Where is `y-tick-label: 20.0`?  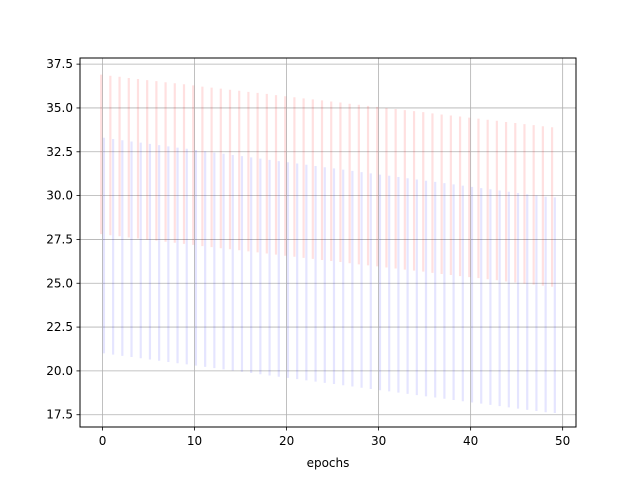 y-tick-label: 20.0 is located at coordinates (59, 371).